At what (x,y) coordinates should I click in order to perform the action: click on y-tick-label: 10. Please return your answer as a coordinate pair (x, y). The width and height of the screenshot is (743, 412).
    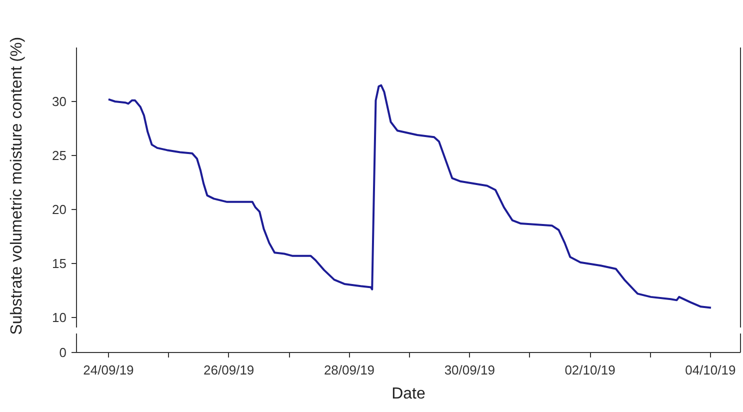
    Looking at the image, I should click on (59, 317).